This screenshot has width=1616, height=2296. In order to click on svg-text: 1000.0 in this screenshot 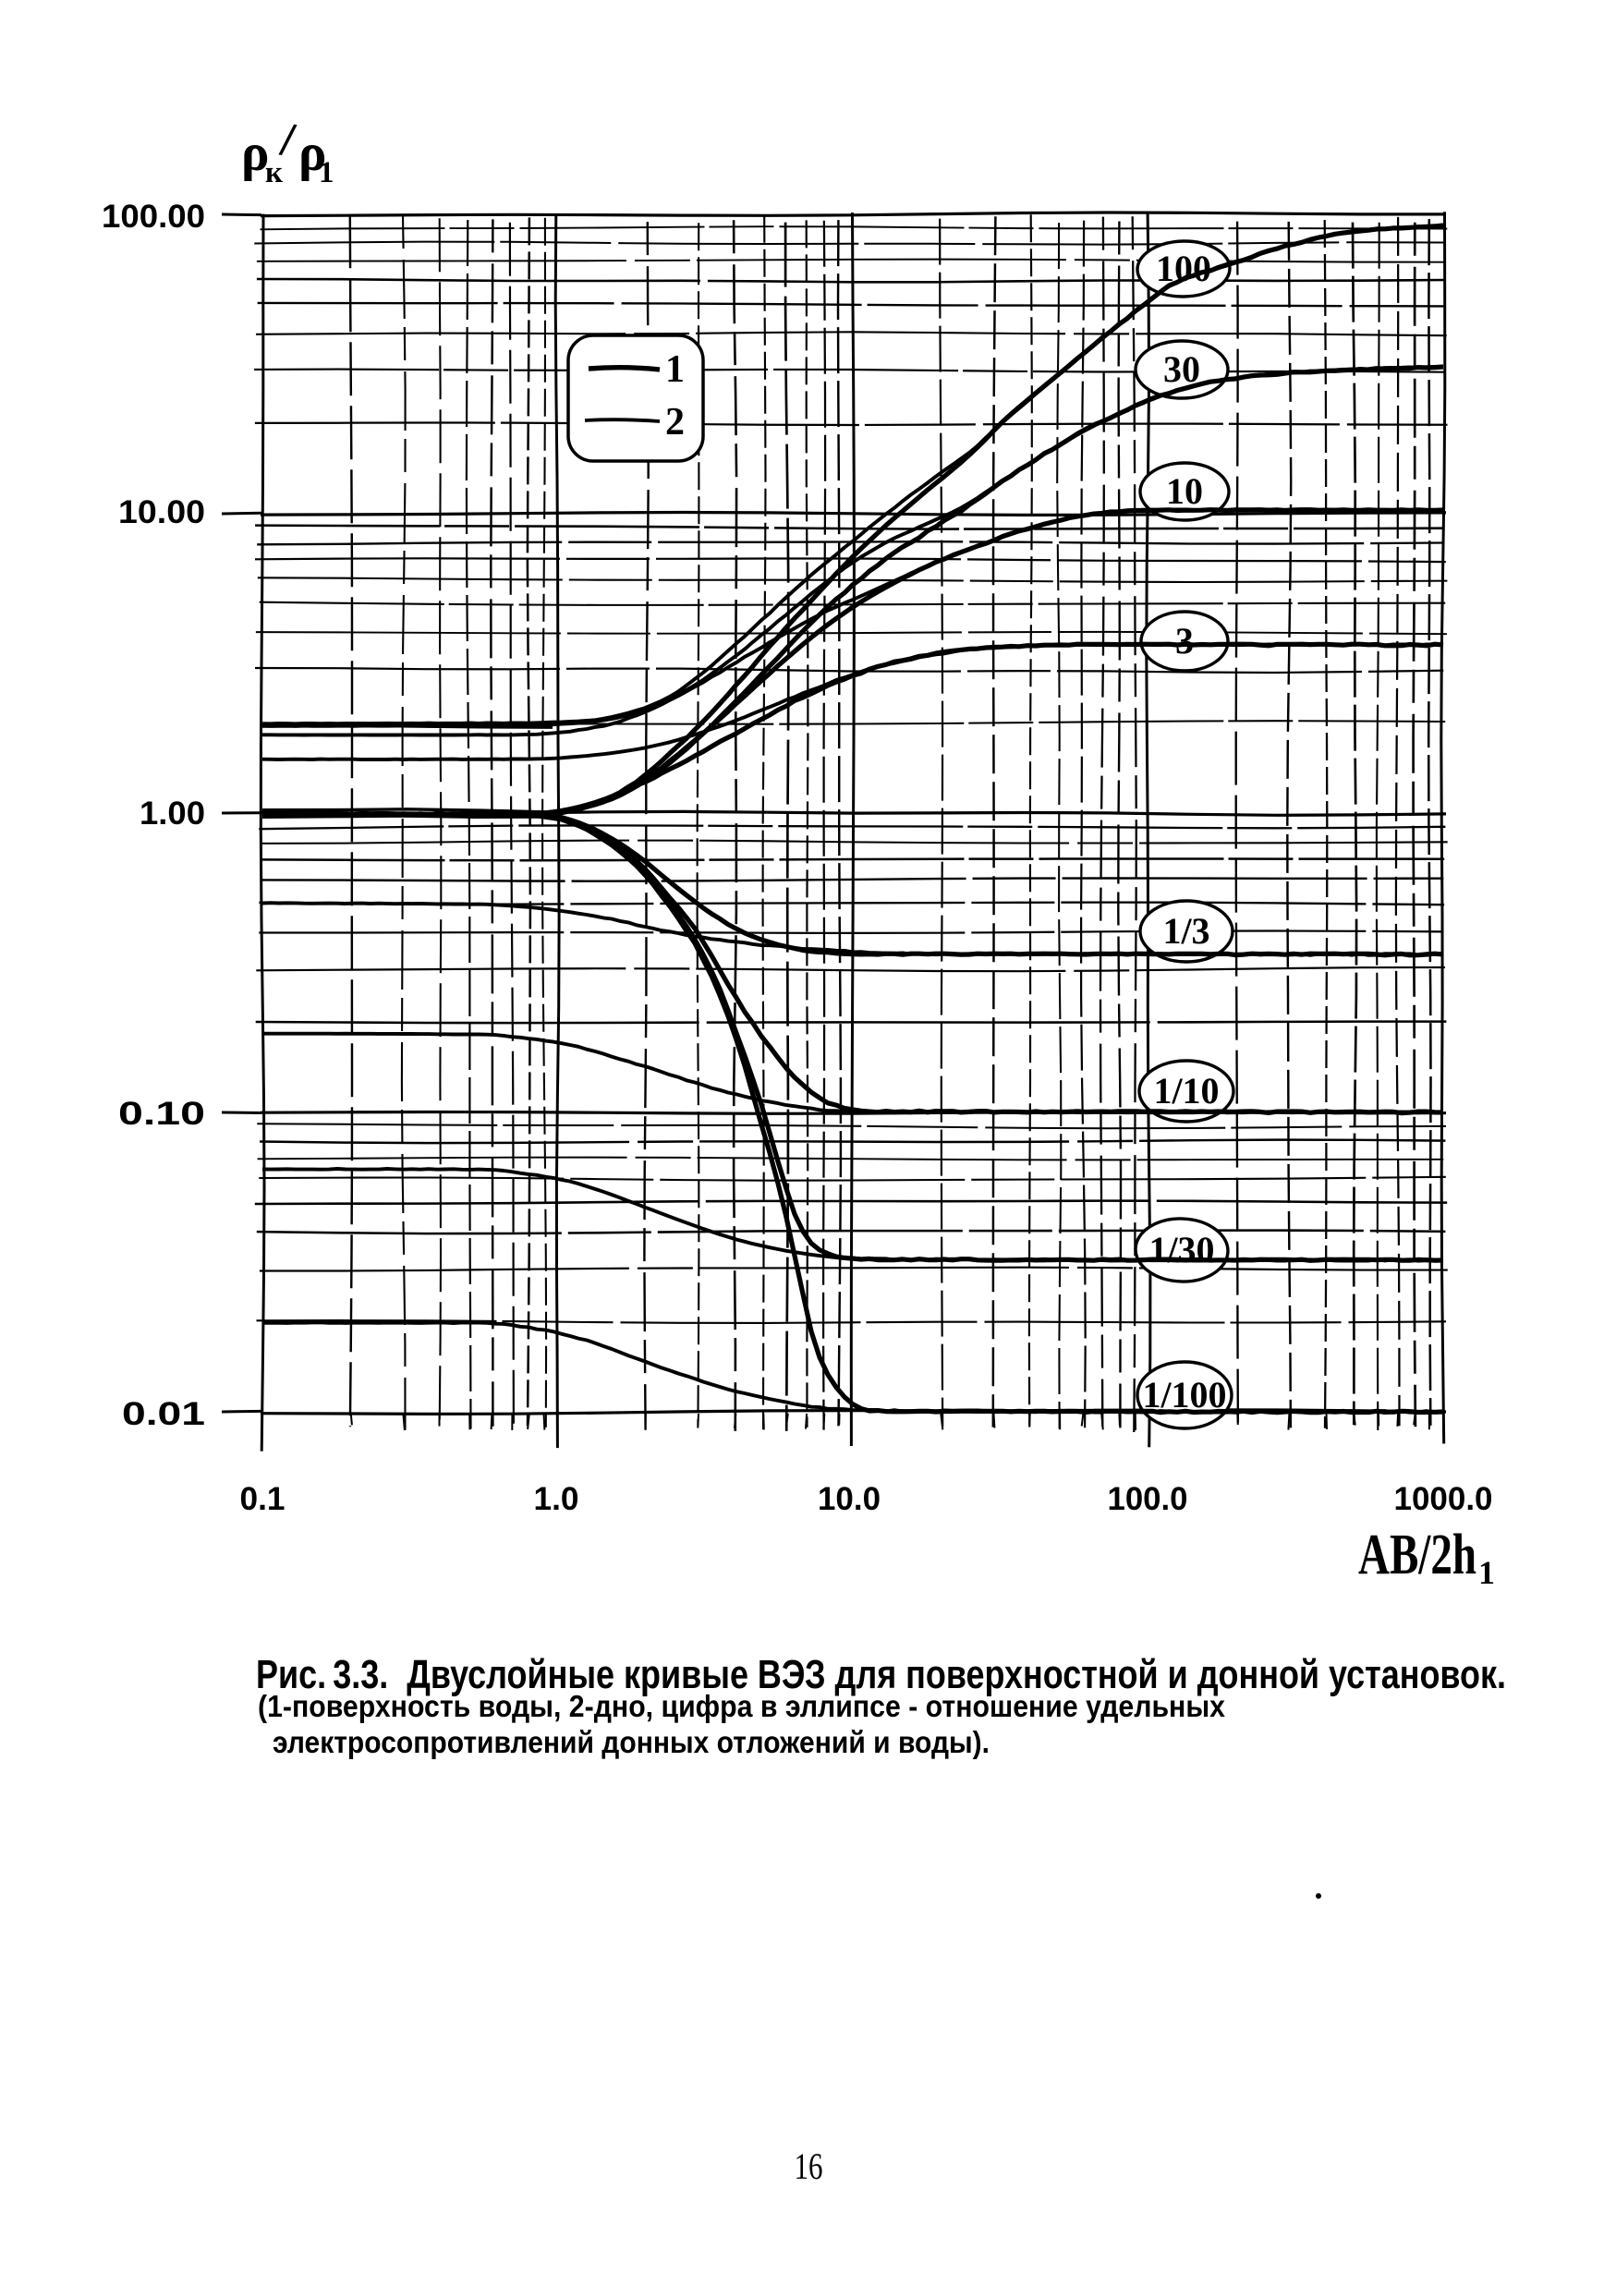, I will do `click(1443, 1499)`.